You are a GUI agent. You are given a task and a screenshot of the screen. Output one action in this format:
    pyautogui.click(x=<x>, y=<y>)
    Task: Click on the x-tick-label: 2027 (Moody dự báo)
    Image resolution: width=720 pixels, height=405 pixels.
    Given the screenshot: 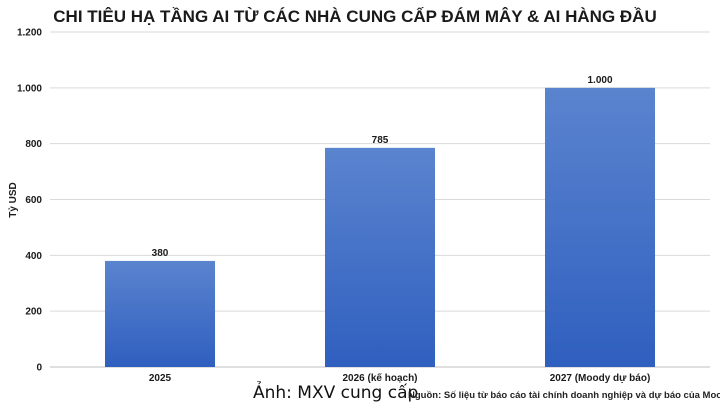 What is the action you would take?
    pyautogui.click(x=600, y=378)
    